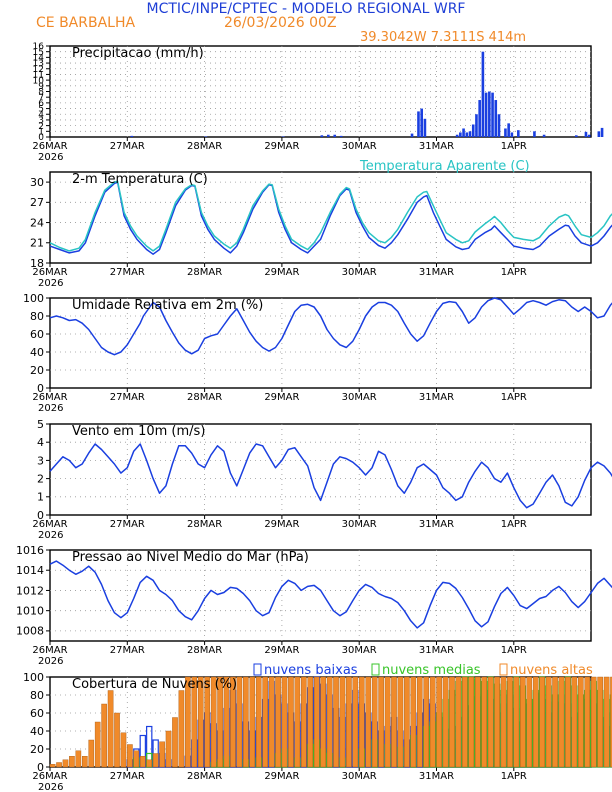 This screenshot has height=792, width=612. Describe the element at coordinates (444, 166) in the screenshot. I see `temp-legend: Temperatura Aparente (C)` at that location.